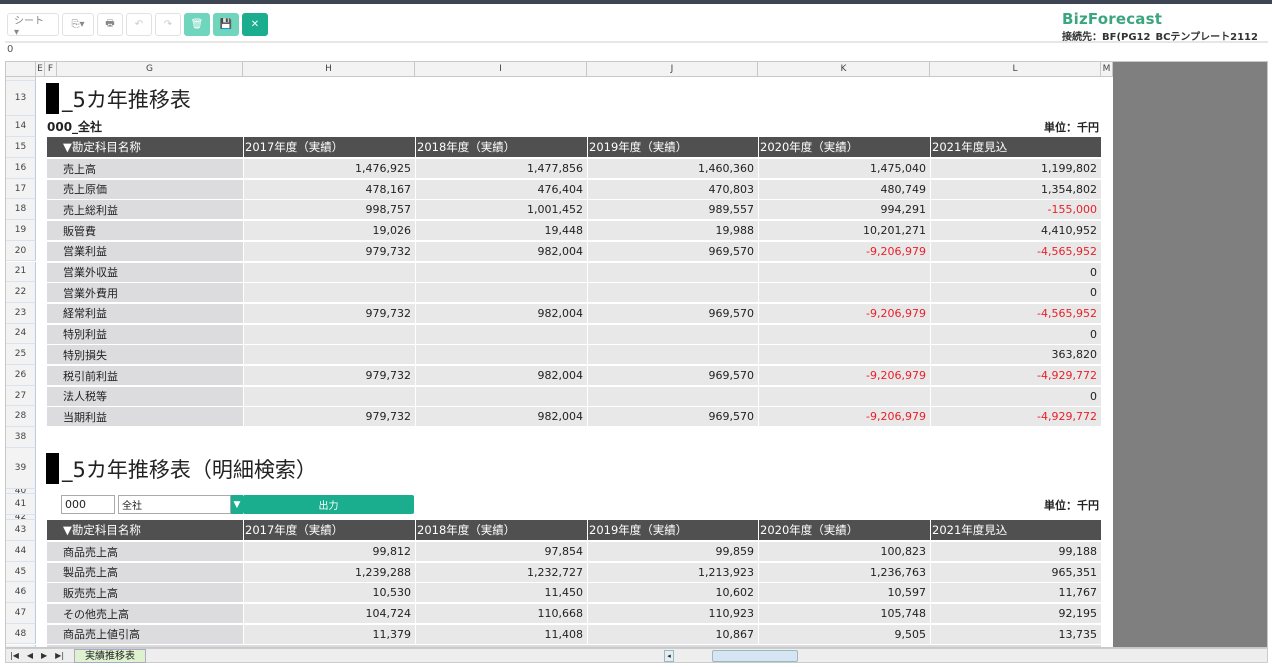 This screenshot has width=1272, height=667. I want to click on value-cell: 1,354,802, so click(1015, 189).